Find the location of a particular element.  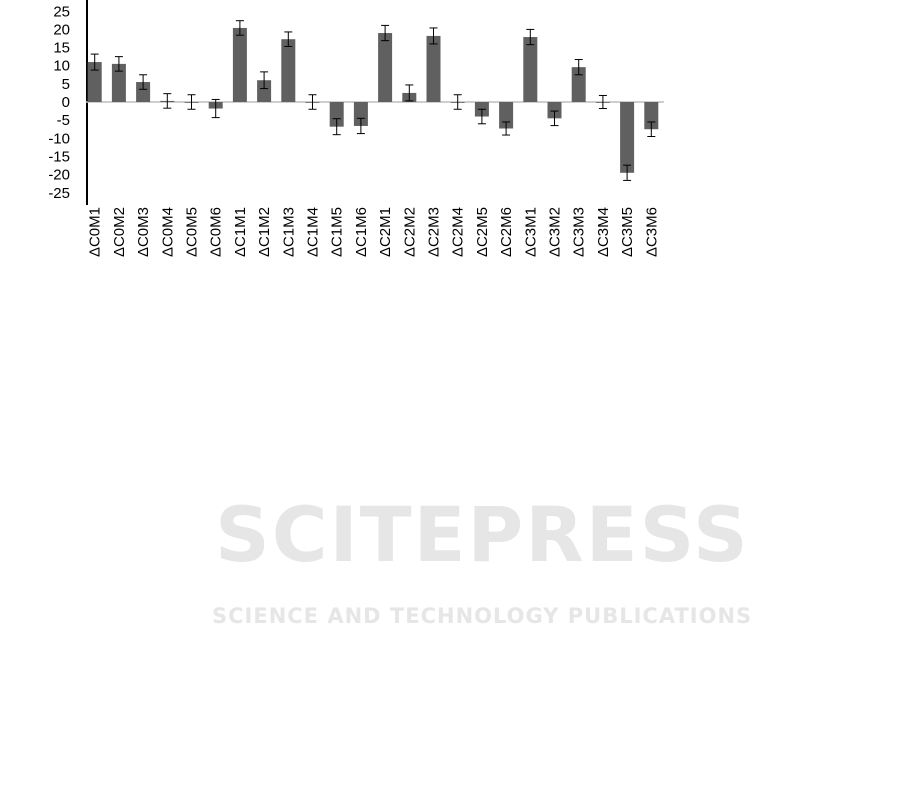

x-tick-label: ΔC2M6 is located at coordinates (506, 232).